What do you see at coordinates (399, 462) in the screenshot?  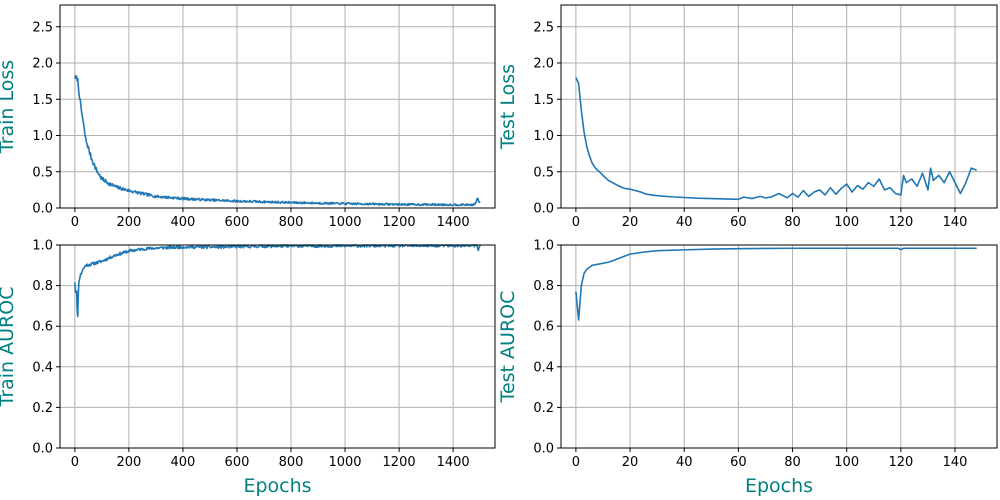 I see `train-auroc-xtick-label: 1200` at bounding box center [399, 462].